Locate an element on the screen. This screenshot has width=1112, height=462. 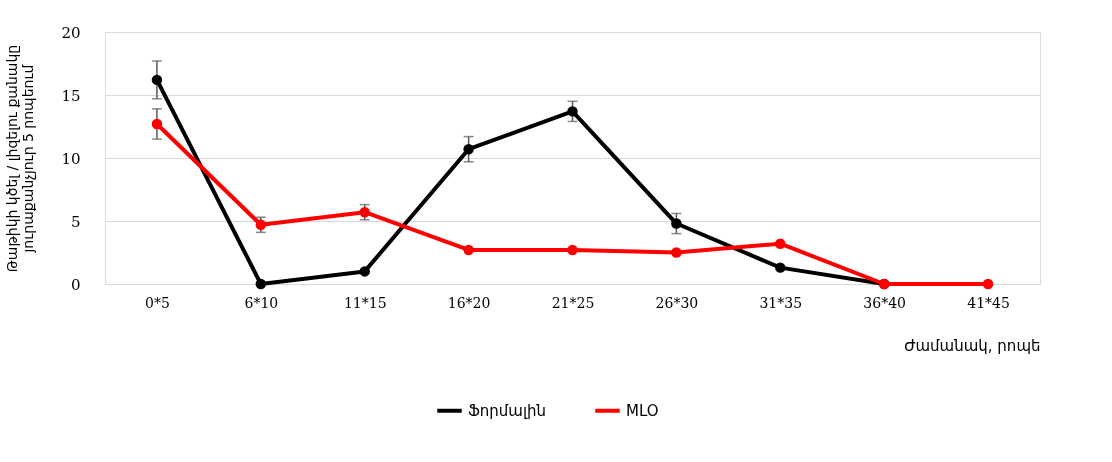
x-tick-label: 36*40 is located at coordinates (884, 302).